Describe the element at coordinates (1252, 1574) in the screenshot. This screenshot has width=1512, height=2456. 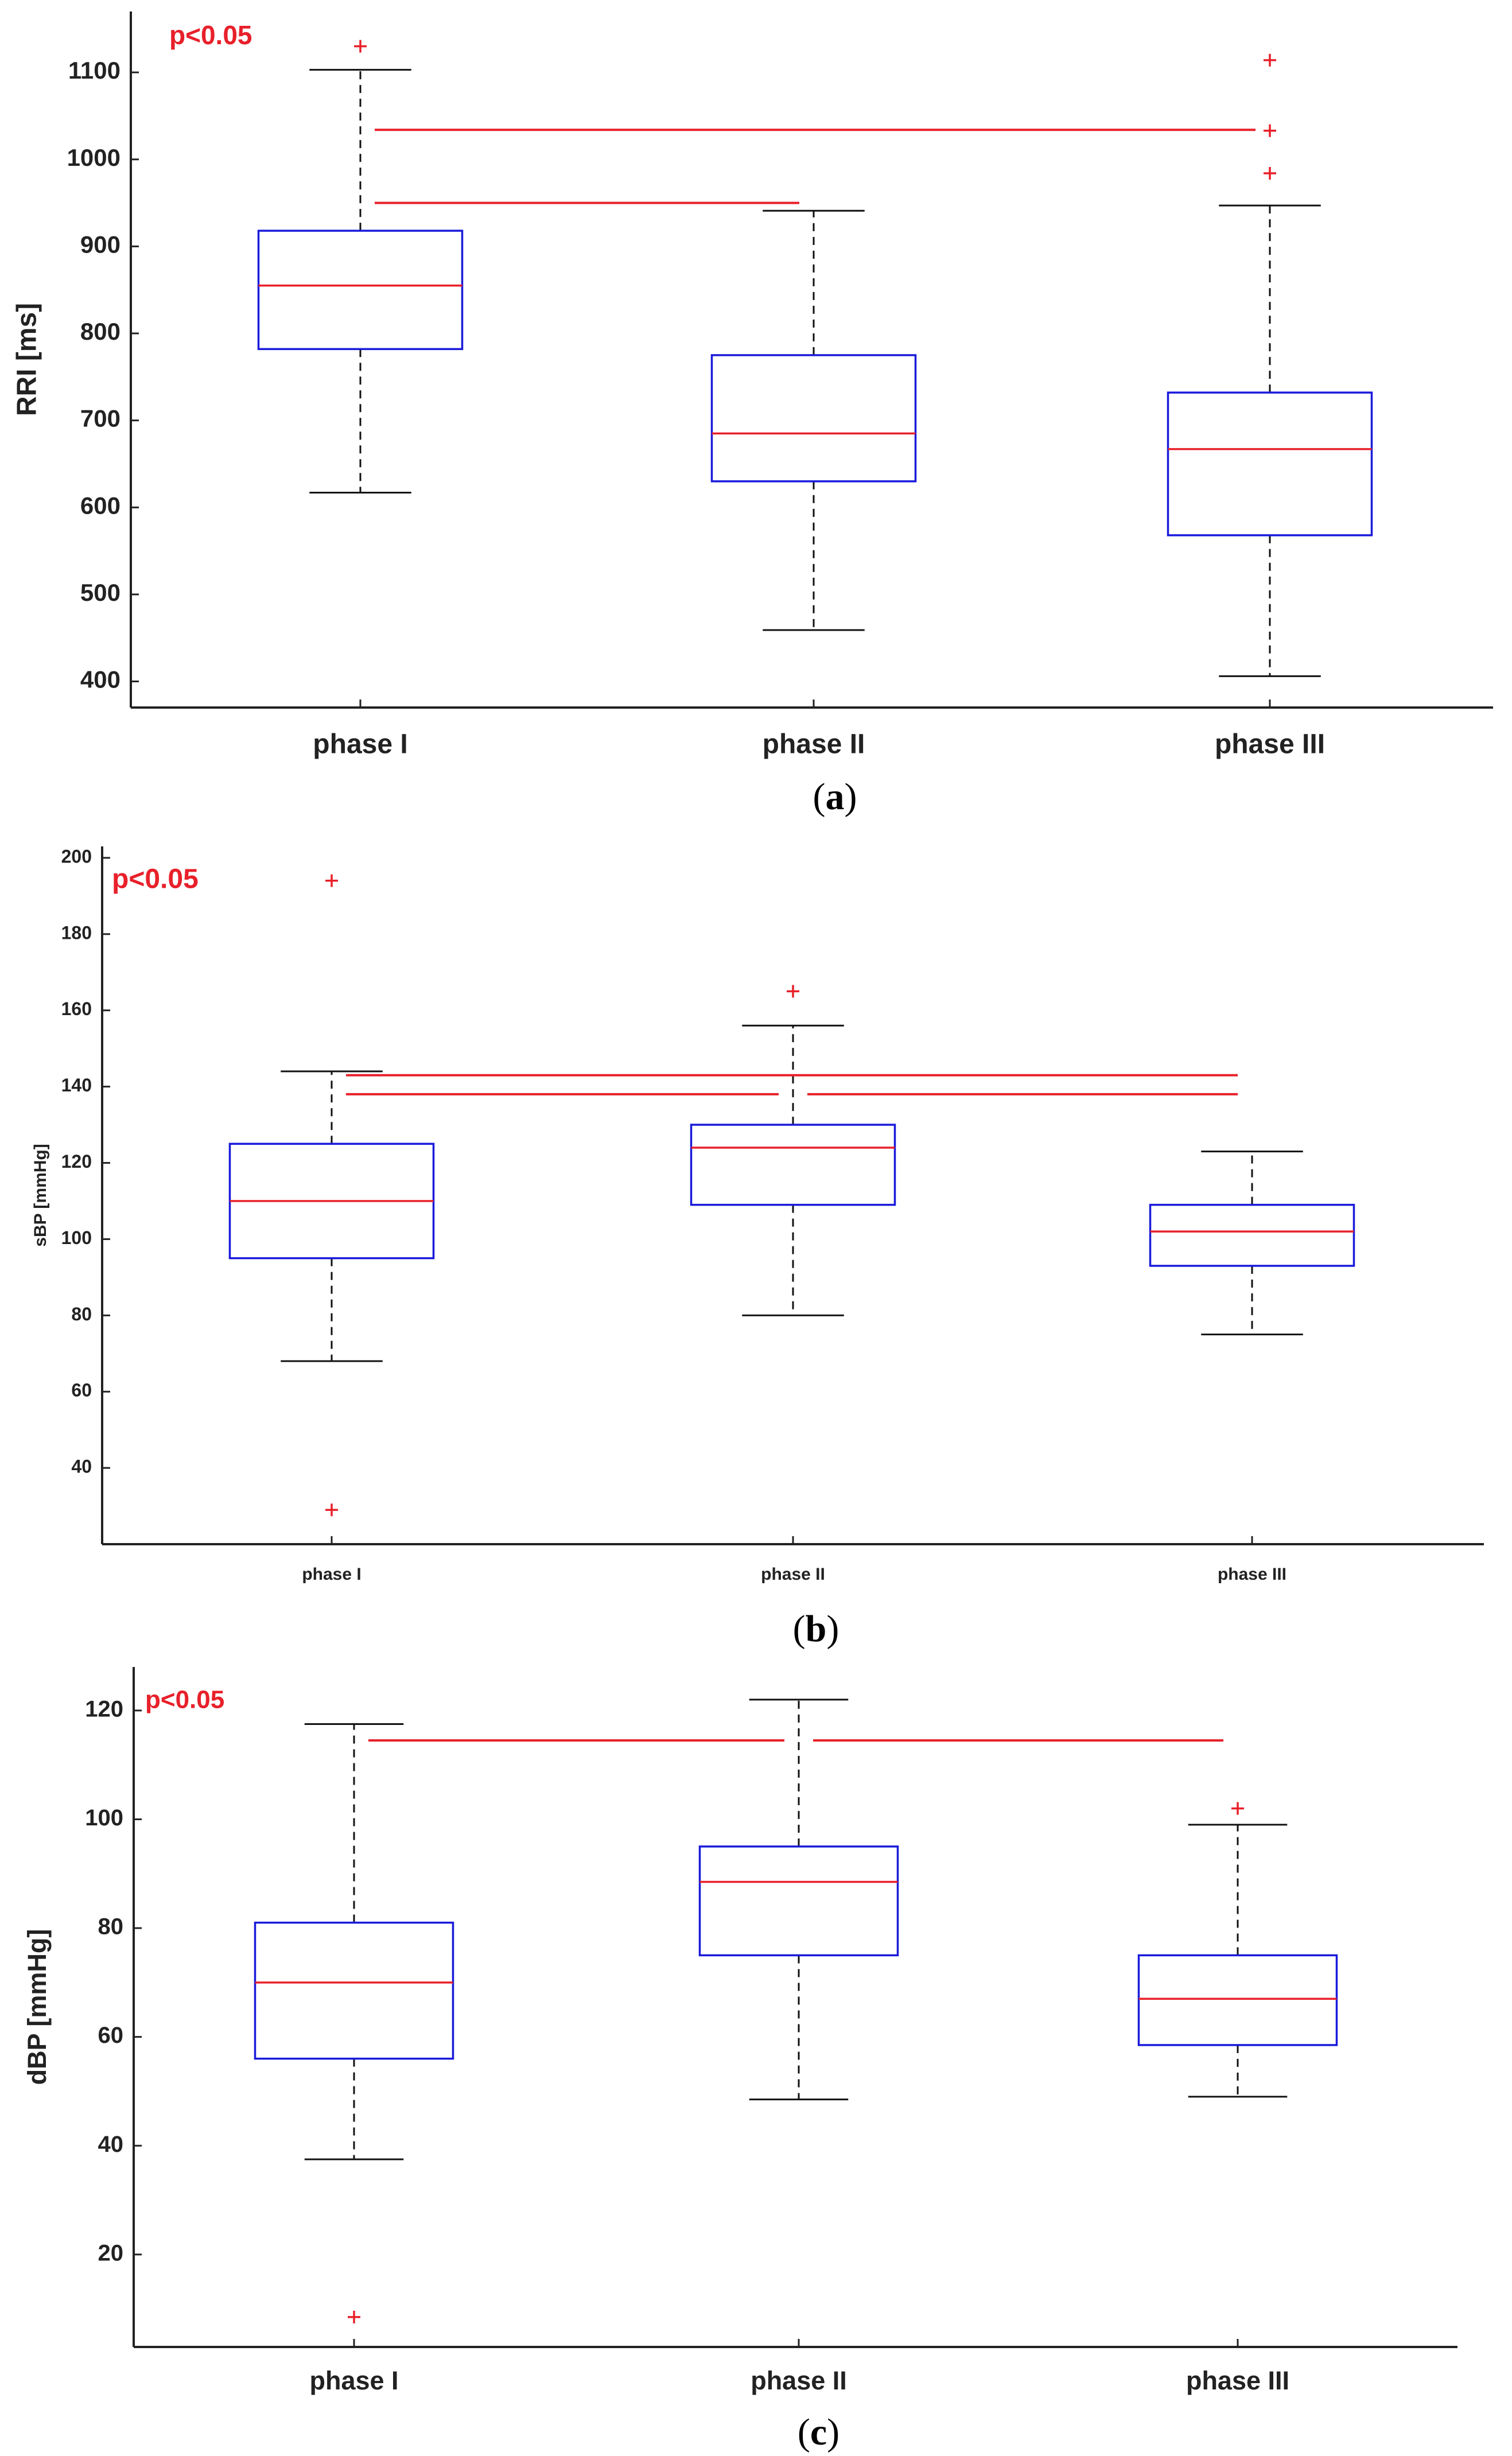
I see `panel-b-xtick-label: phase III` at that location.